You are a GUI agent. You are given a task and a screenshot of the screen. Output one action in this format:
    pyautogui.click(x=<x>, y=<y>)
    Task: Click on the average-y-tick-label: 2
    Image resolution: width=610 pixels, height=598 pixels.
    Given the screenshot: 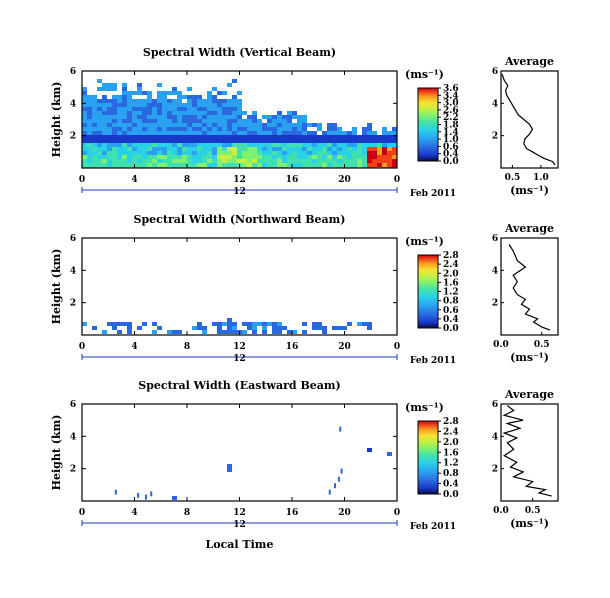 What is the action you would take?
    pyautogui.click(x=495, y=137)
    